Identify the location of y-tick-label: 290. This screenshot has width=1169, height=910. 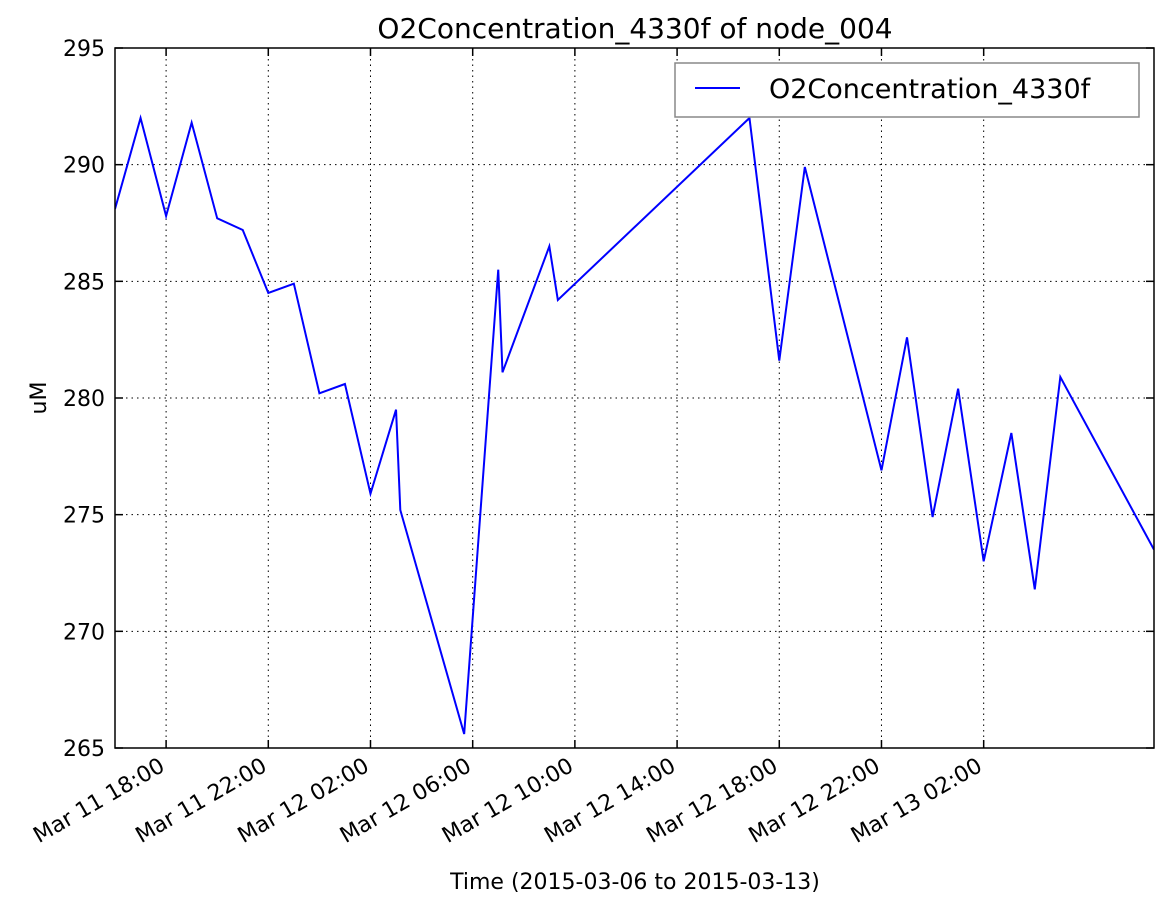
(84, 166).